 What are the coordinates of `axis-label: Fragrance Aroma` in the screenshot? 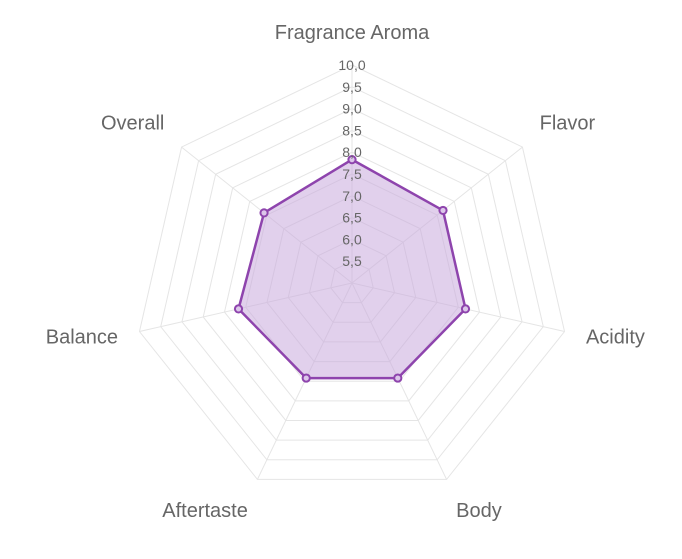 It's located at (352, 33).